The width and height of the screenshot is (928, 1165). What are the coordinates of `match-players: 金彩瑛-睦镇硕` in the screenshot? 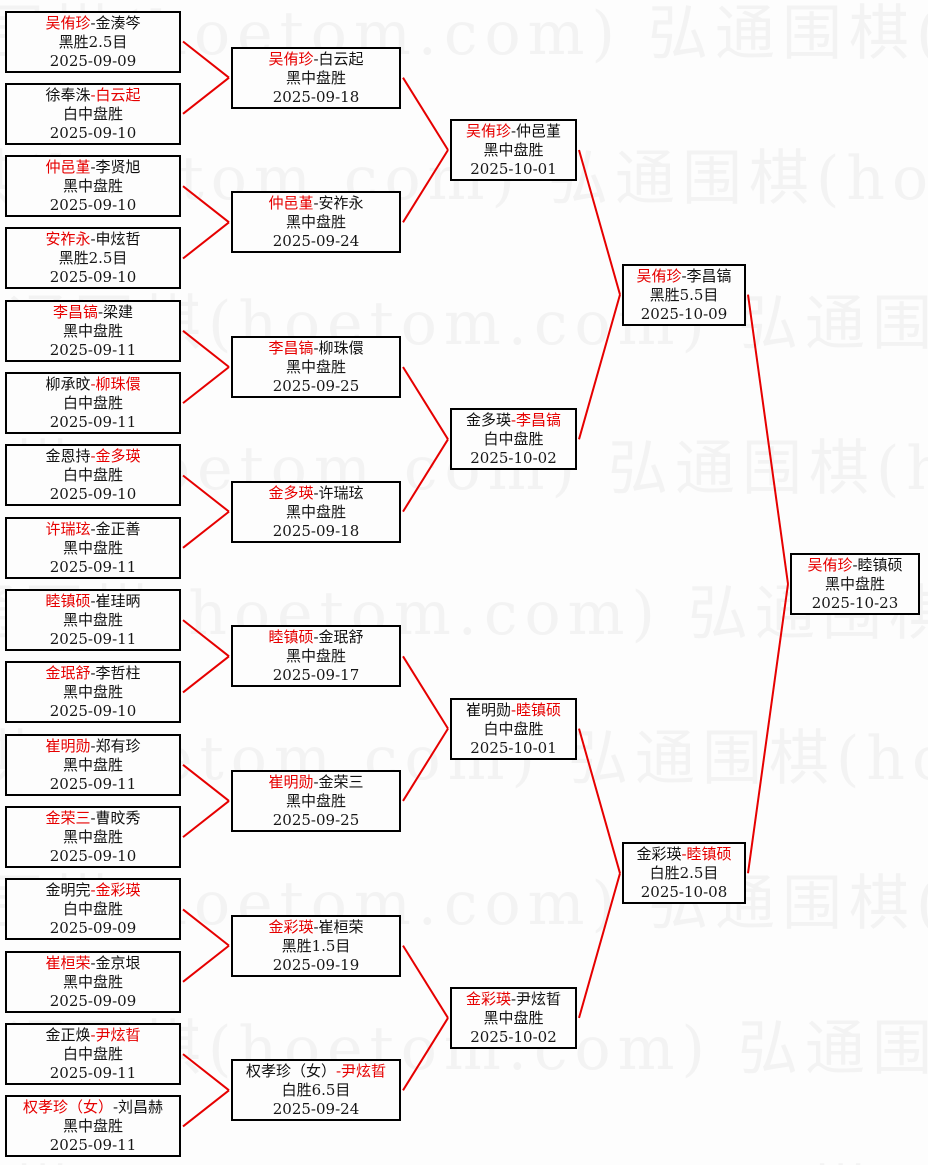 It's located at (684, 854).